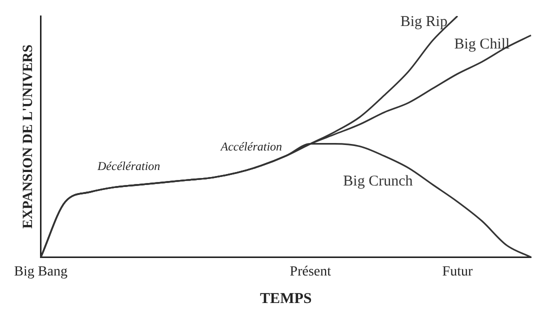  Describe the element at coordinates (251, 147) in the screenshot. I see `annotation: Accélération` at that location.